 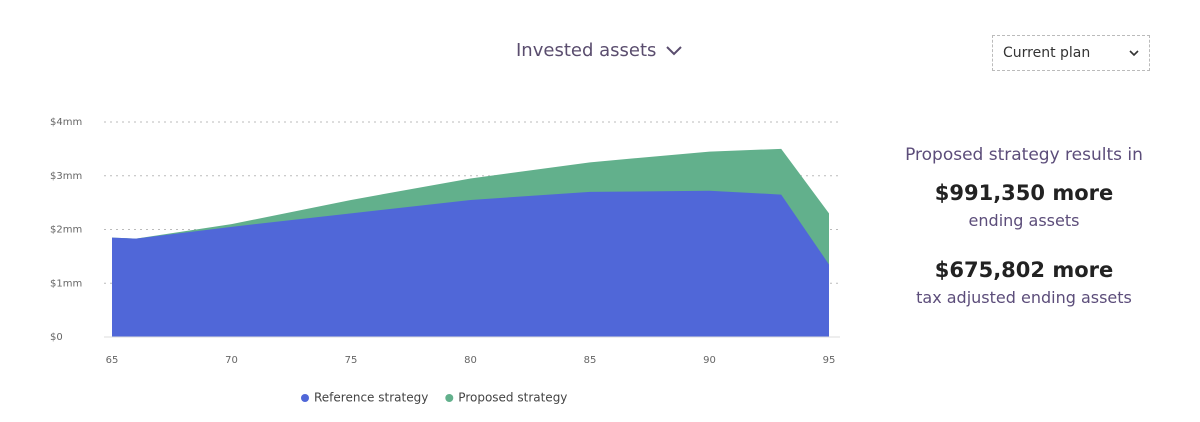 I want to click on x-tick-label: 65, so click(x=112, y=360).